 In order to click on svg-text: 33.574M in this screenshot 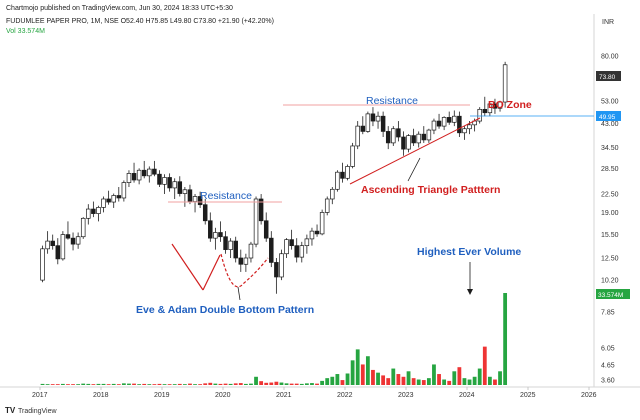, I will do `click(610, 295)`.